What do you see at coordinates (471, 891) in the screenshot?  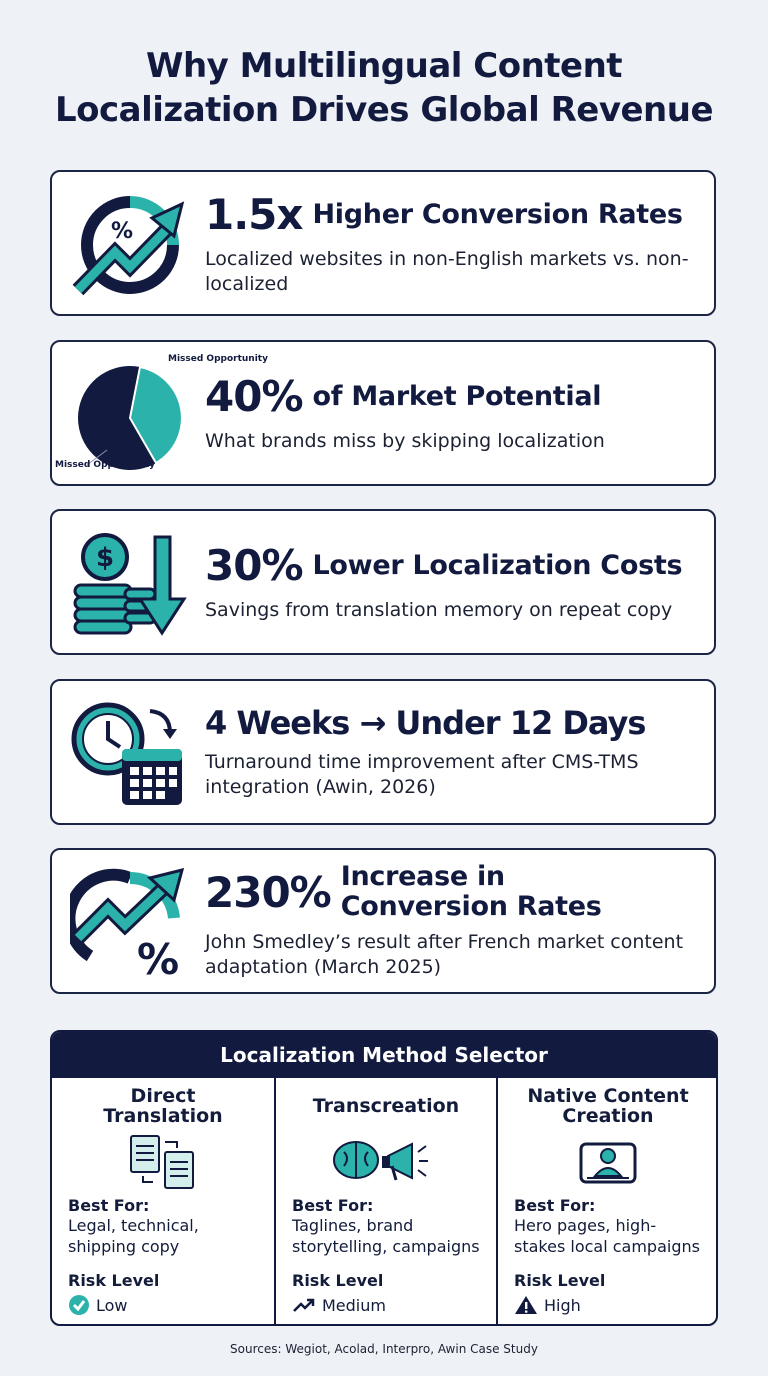 I see `stat-headline: Increase in Conversion Rates` at bounding box center [471, 891].